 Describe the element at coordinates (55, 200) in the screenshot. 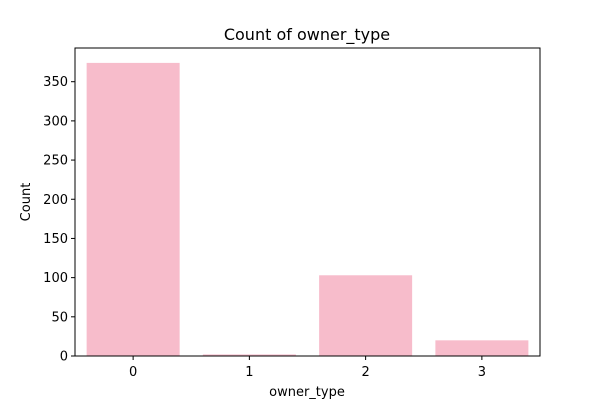

I see `y-tick-label: 200` at that location.